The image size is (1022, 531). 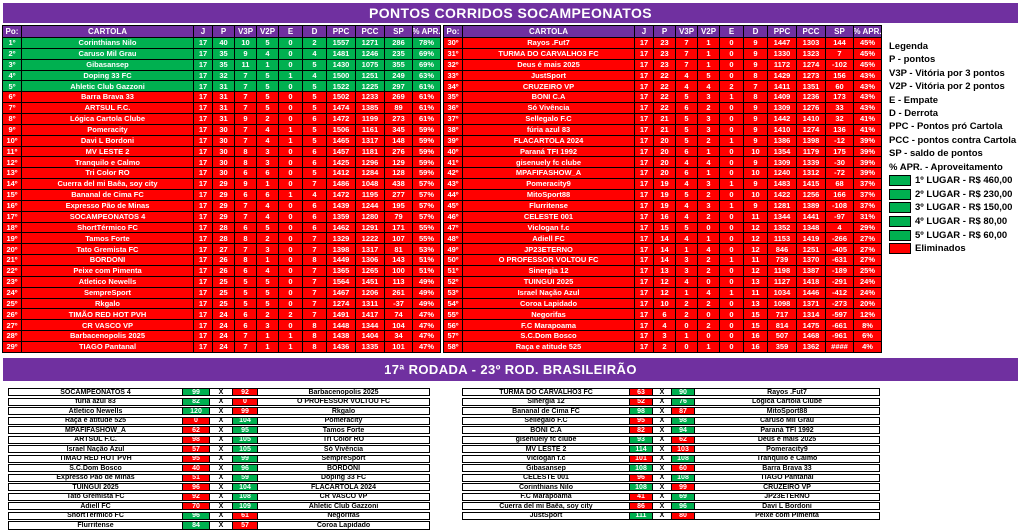 What do you see at coordinates (549, 98) in the screenshot?
I see `team-name-cell: BONI C.A` at bounding box center [549, 98].